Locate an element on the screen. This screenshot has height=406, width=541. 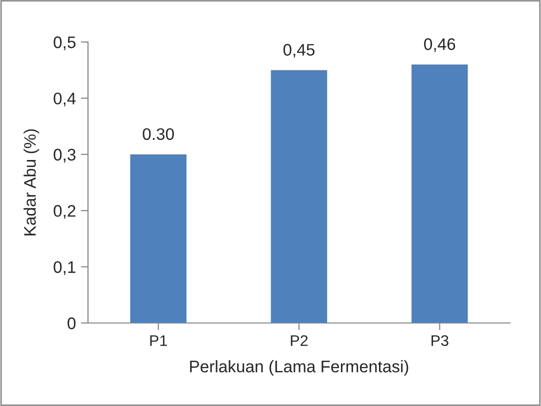
y-tick-label: 0,3 is located at coordinates (65, 155).